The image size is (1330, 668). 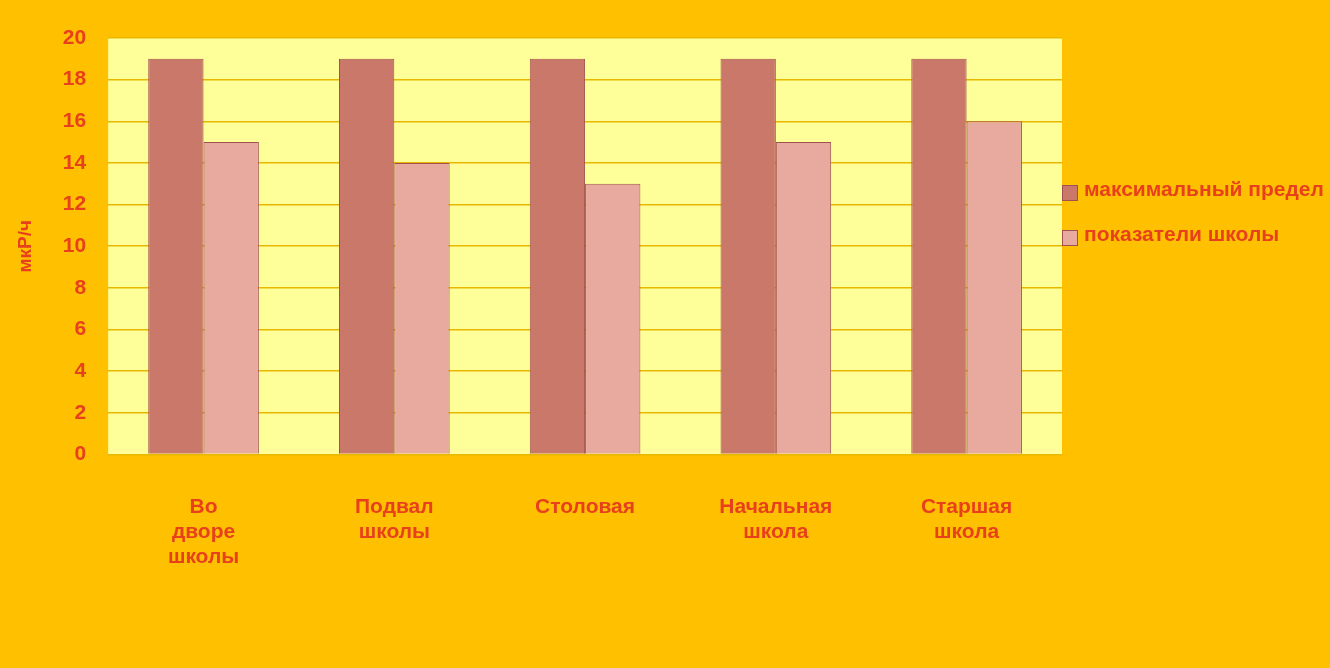 What do you see at coordinates (776, 517) in the screenshot?
I see `x-tick-label: Начальная школа` at bounding box center [776, 517].